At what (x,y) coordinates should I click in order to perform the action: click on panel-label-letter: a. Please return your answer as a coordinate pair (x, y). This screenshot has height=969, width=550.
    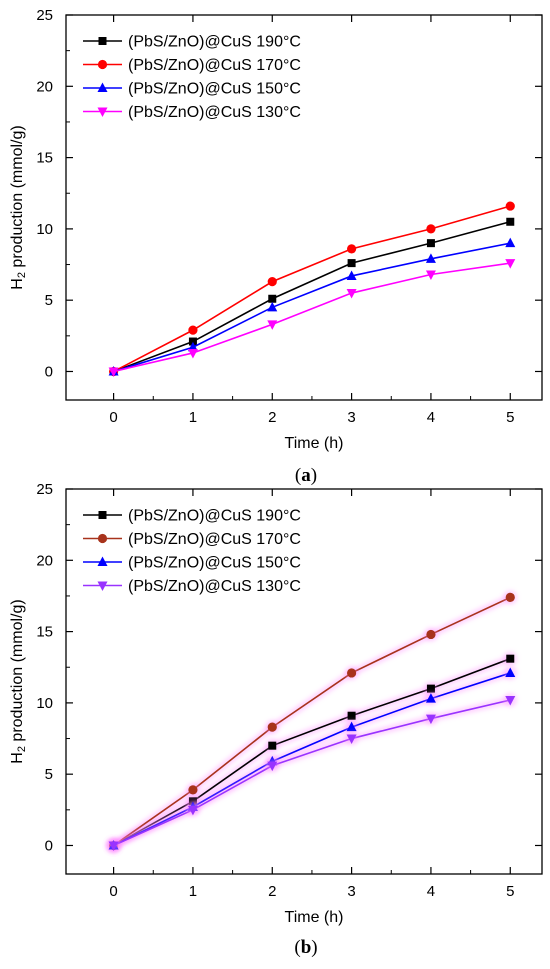
    Looking at the image, I should click on (306, 475).